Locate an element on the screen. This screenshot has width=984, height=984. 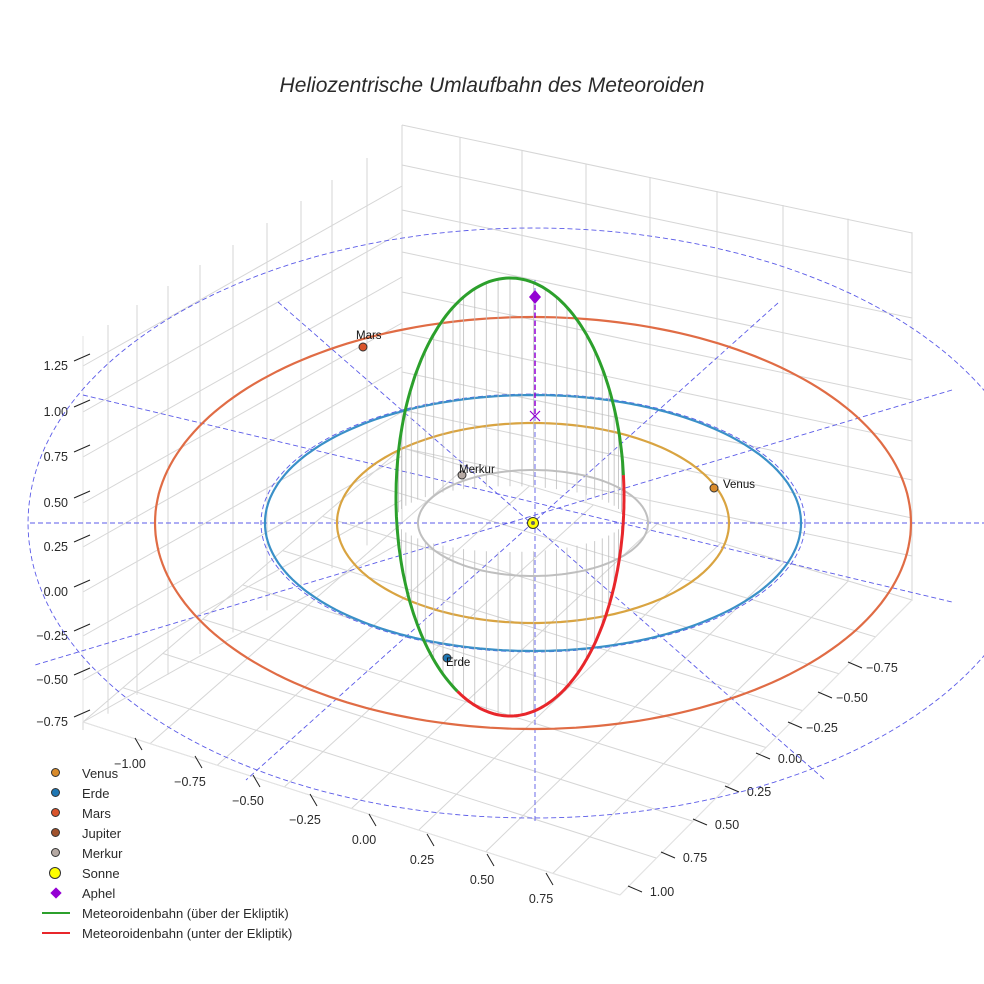
orbit-merkur is located at coordinates (533, 523).